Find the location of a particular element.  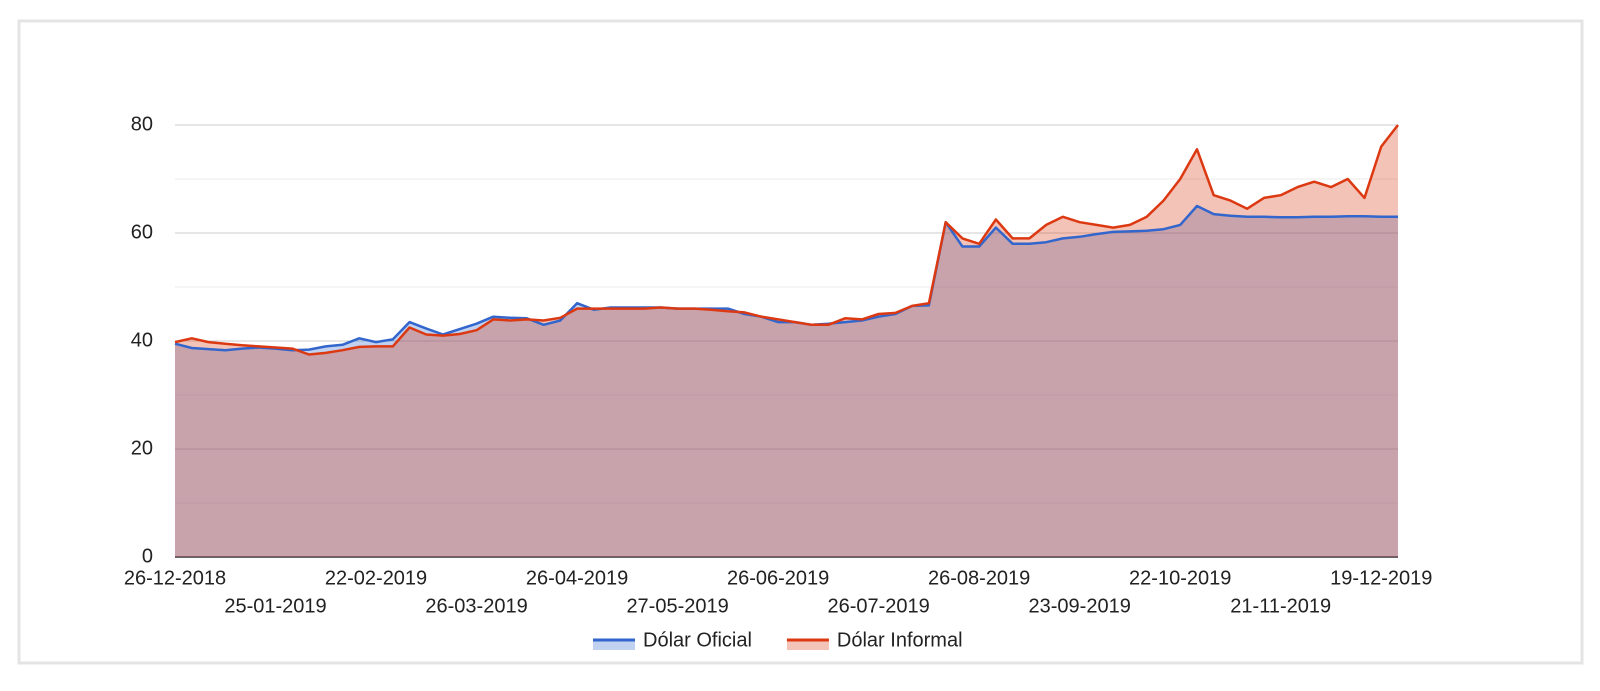

x-tick-label: 22-02-2019 is located at coordinates (376, 578).